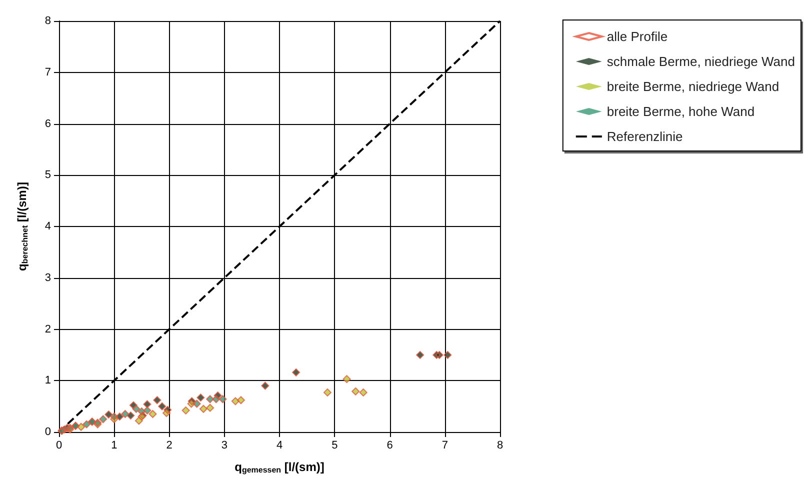  Describe the element at coordinates (47, 124) in the screenshot. I see `y-tick-label: 6` at that location.